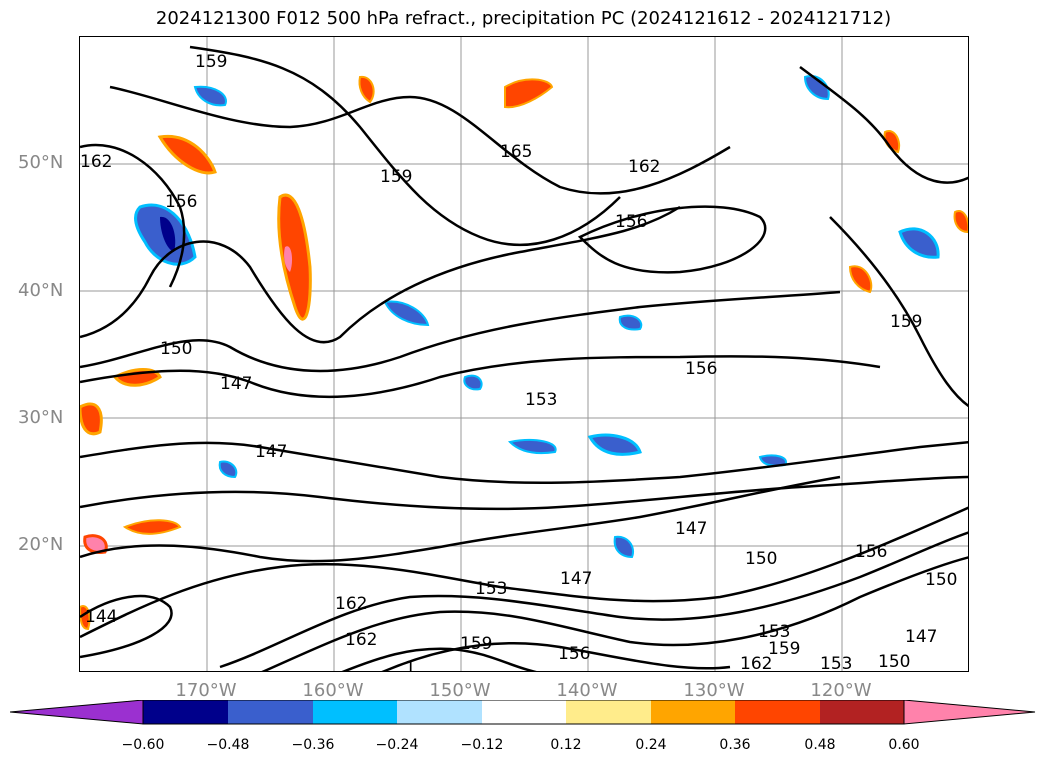 The image size is (1047, 765). Describe the element at coordinates (566, 745) in the screenshot. I see `colorbar-tick: 0.12` at that location.